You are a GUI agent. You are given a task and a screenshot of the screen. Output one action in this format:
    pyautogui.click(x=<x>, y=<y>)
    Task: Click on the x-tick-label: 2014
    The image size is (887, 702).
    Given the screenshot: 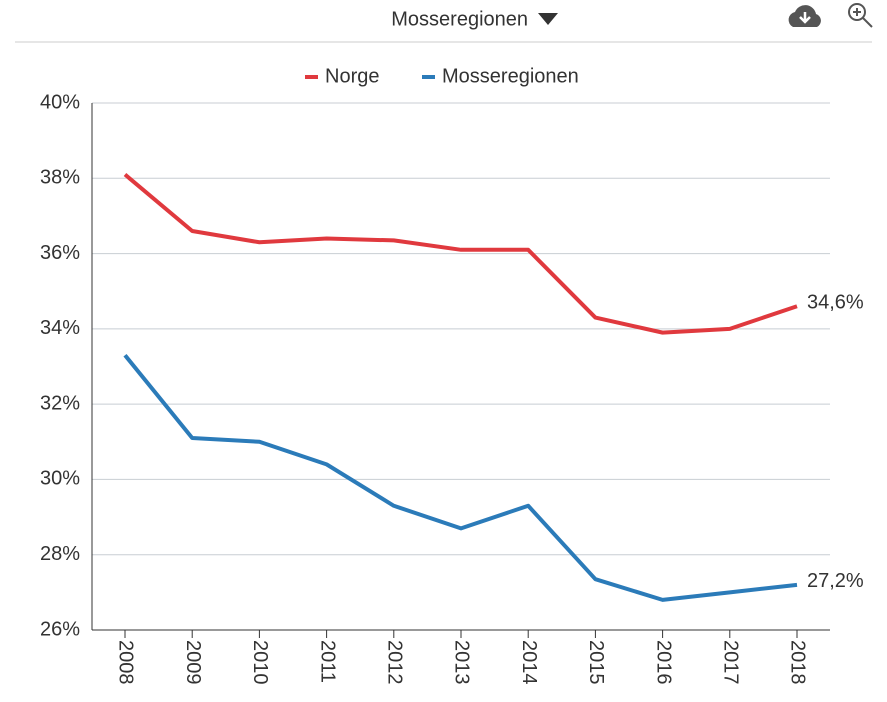 What is the action you would take?
    pyautogui.click(x=529, y=662)
    